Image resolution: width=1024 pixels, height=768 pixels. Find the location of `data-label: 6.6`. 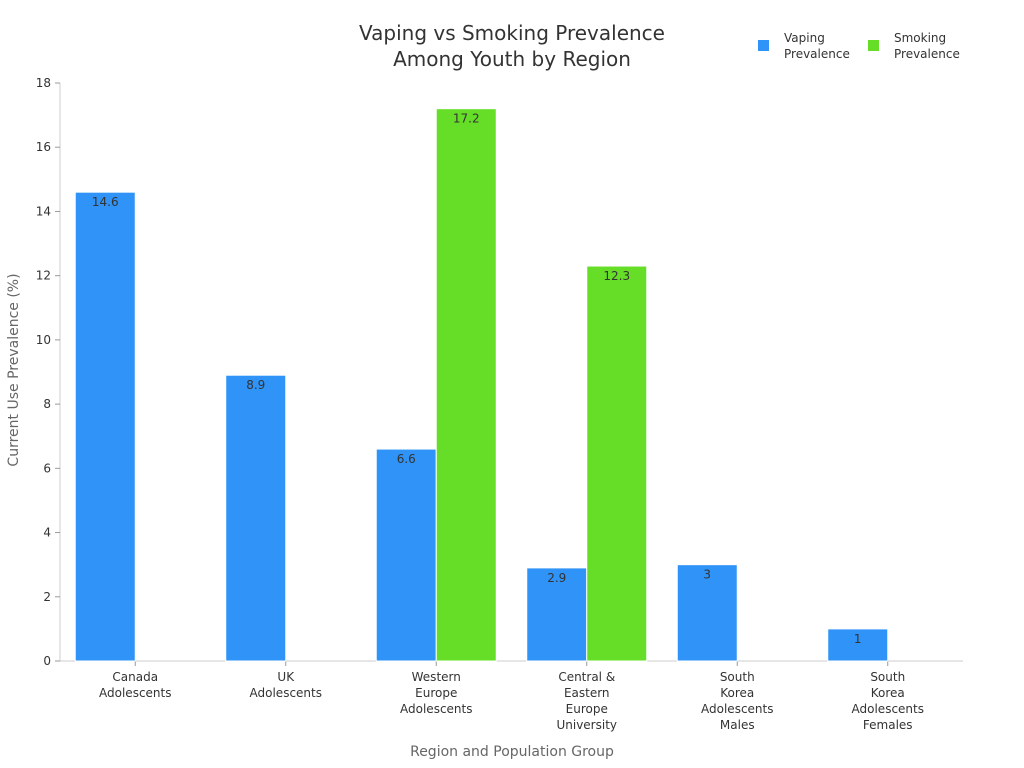

data-label: 6.6 is located at coordinates (406, 459).